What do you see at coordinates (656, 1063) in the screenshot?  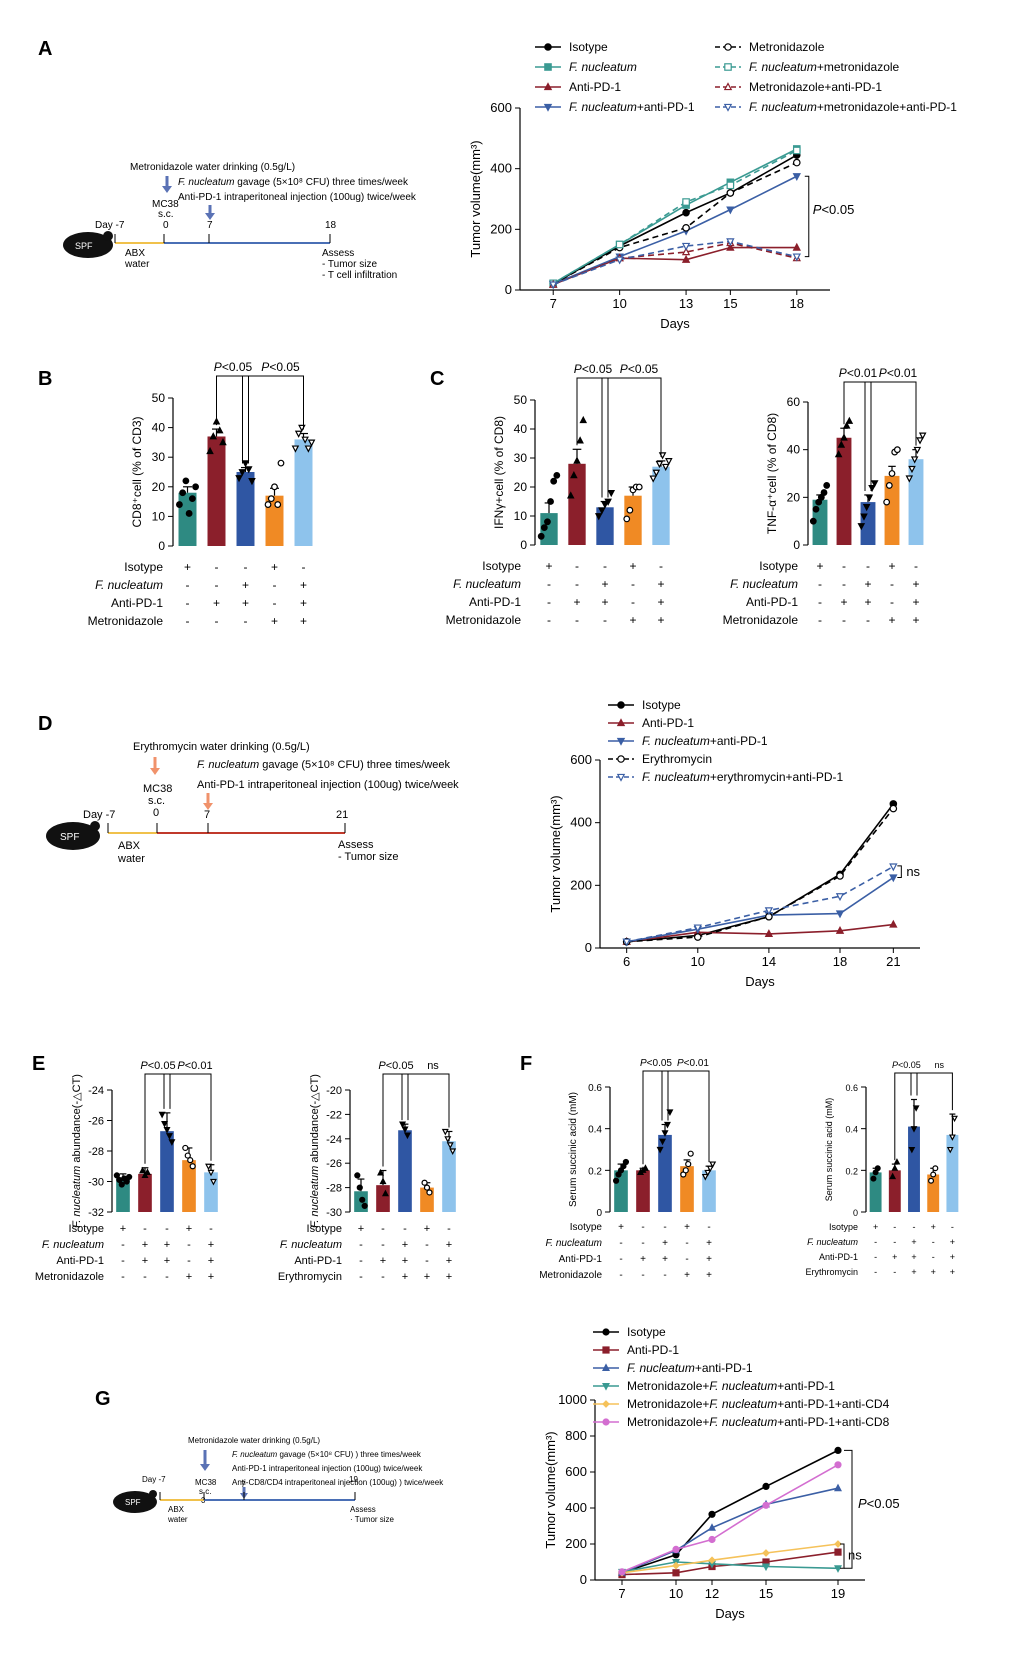 I see `F1-bar-stat-1: P<0.05` at bounding box center [656, 1063].